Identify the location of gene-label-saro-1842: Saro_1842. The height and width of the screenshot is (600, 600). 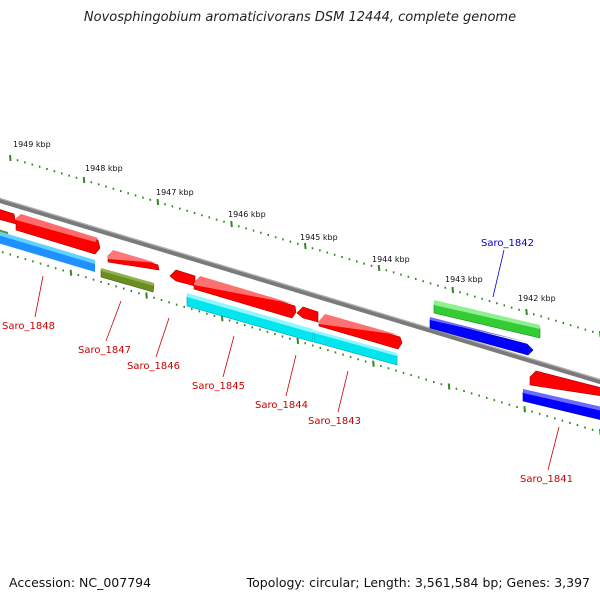
(507, 243).